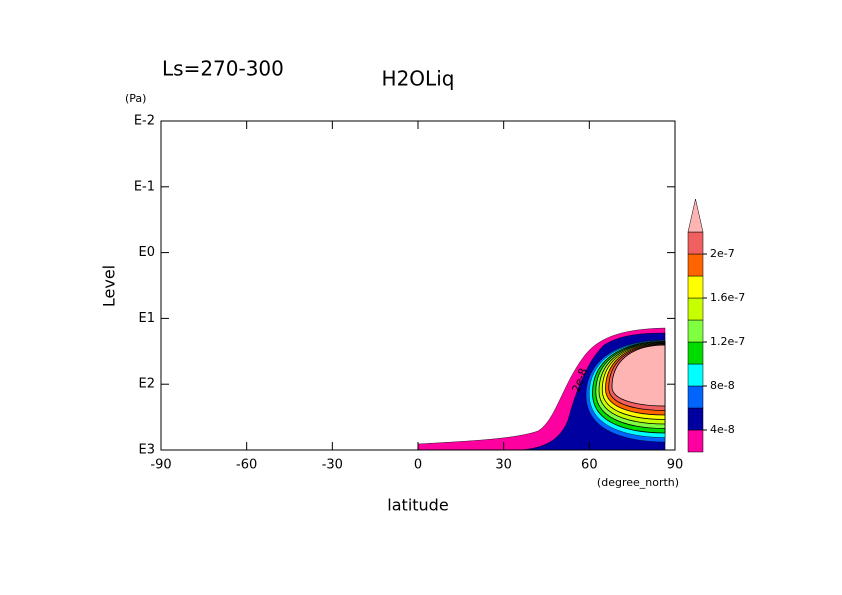 The width and height of the screenshot is (842, 595). What do you see at coordinates (147, 318) in the screenshot?
I see `y-tick-label: E1` at bounding box center [147, 318].